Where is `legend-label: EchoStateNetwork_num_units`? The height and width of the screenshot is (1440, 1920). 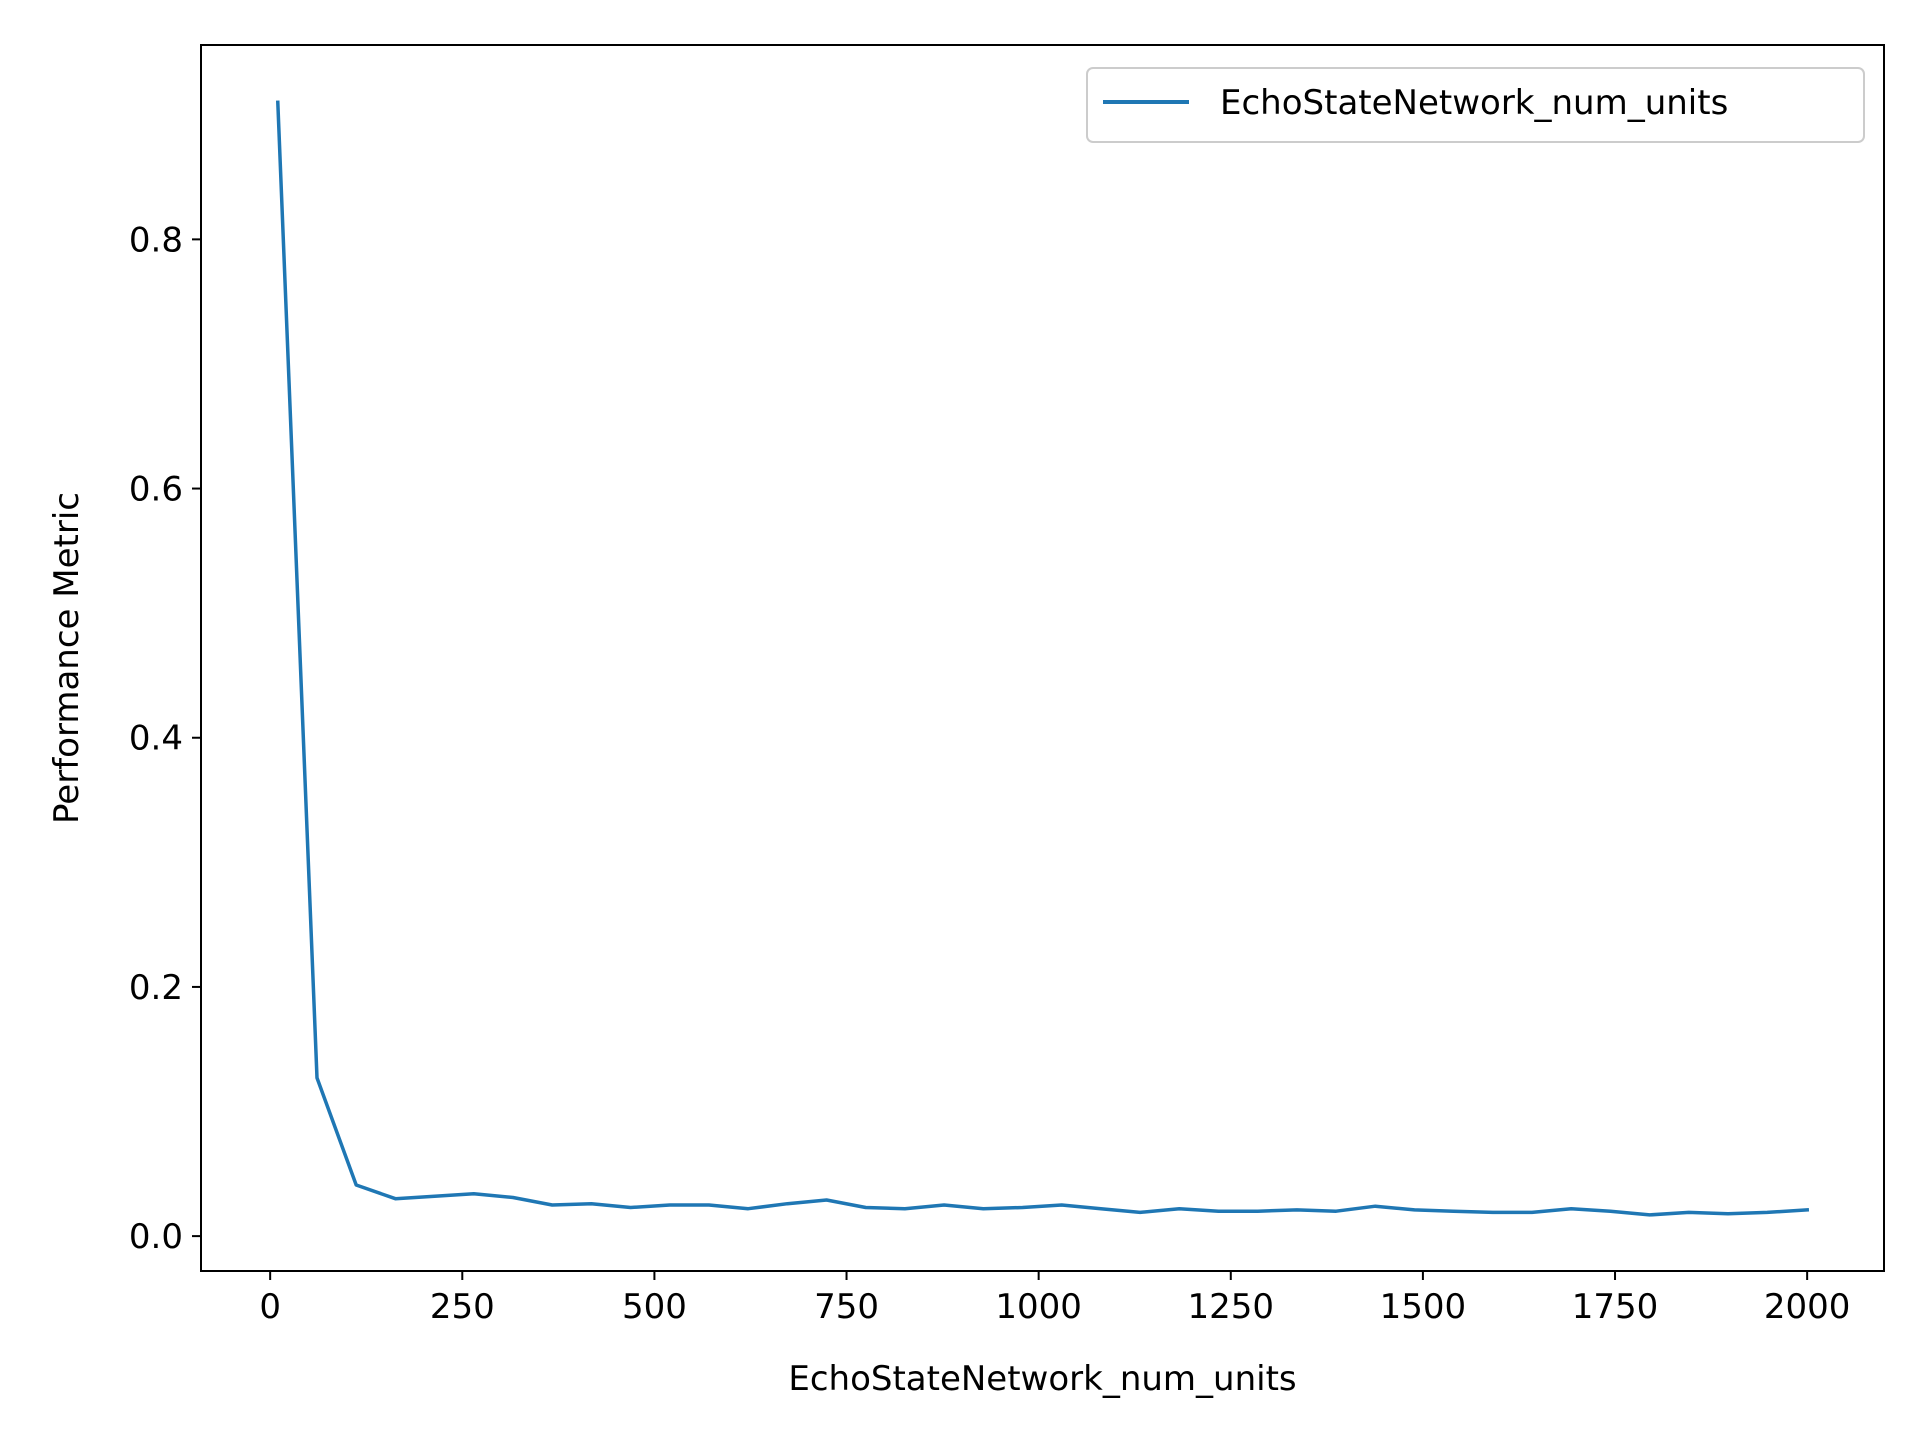
legend-label: EchoStateNetwork_num_units is located at coordinates (1474, 103).